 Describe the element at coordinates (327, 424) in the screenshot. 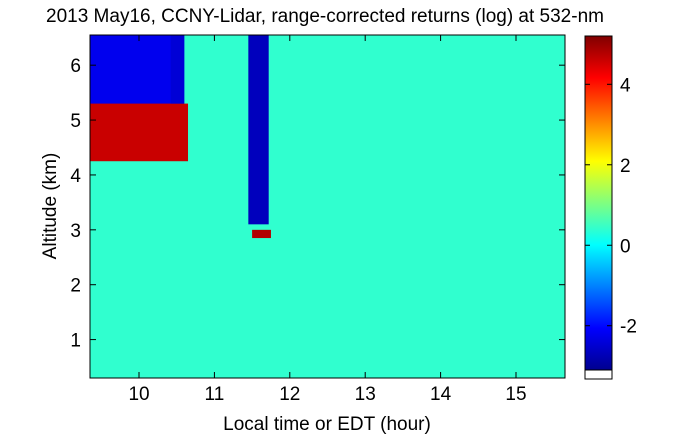

I see `x-axis-label: Local time or EDT (hour)` at that location.